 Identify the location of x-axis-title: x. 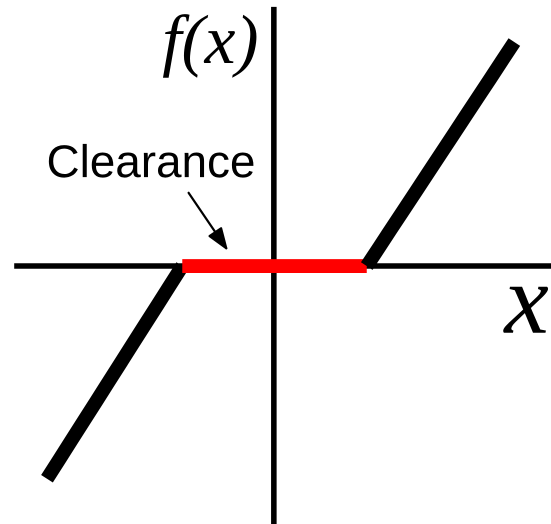
(525, 309).